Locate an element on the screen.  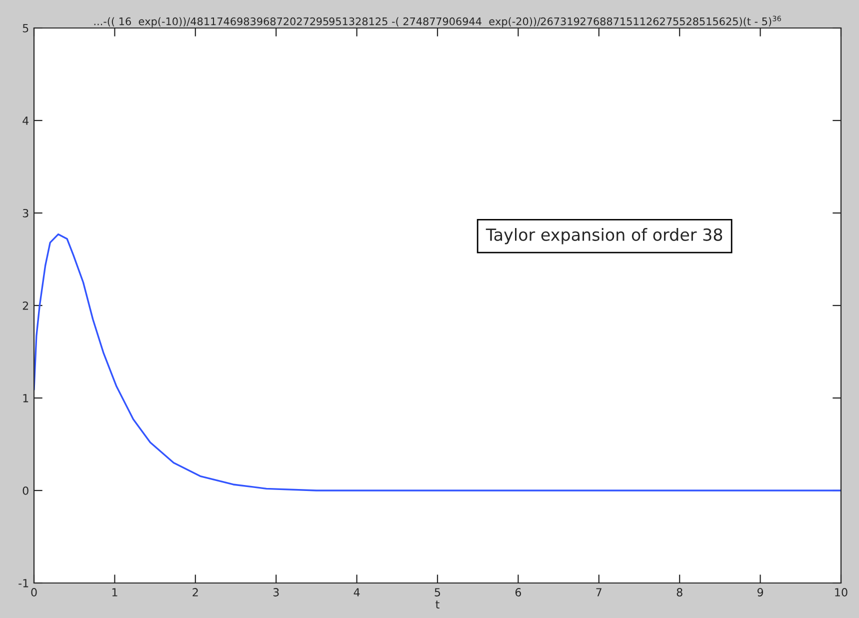
y-tick-label: 2 is located at coordinates (25, 305).